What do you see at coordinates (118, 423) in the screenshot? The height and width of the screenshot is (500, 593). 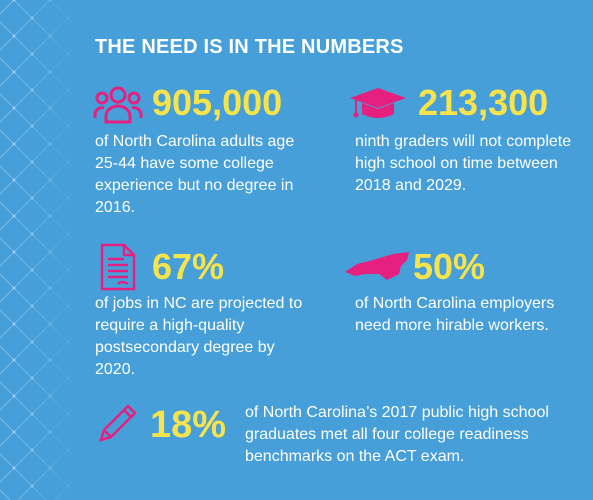 I see `pencil-icon` at bounding box center [118, 423].